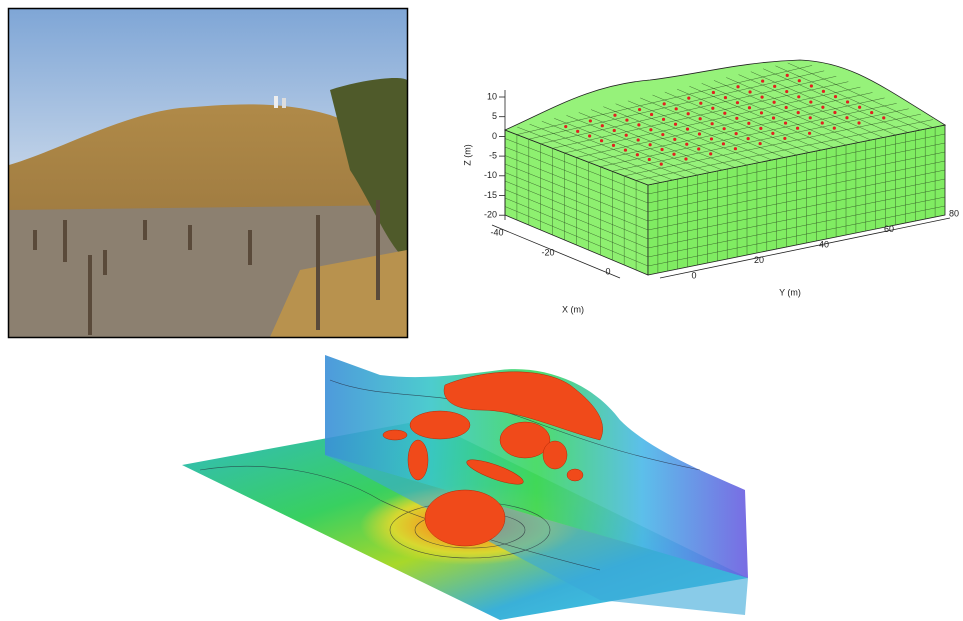 This screenshot has height=621, width=963. I want to click on y-tick-label: 20, so click(759, 260).